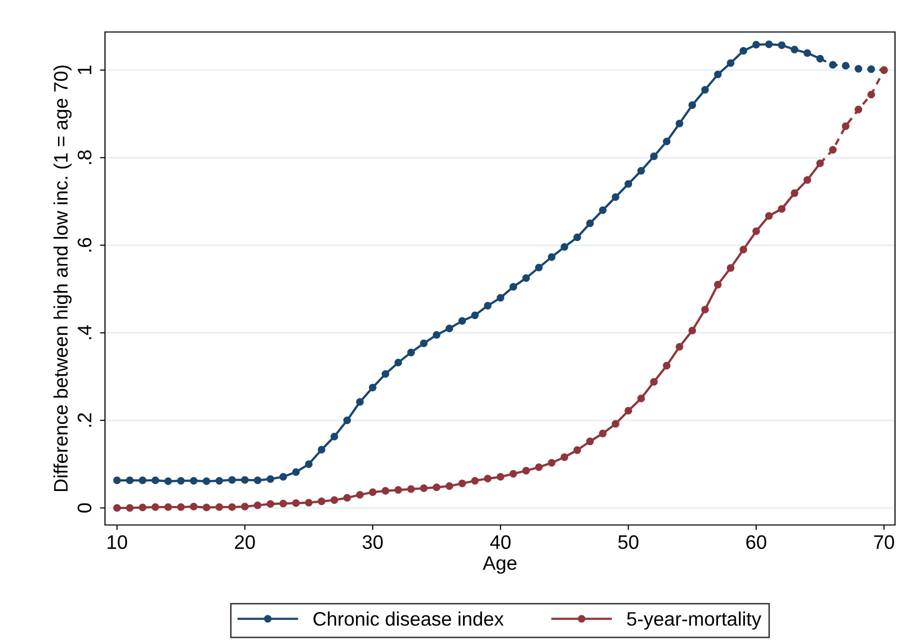 This screenshot has width=897, height=644. Describe the element at coordinates (85, 157) in the screenshot. I see `y-tick-label: .8` at that location.